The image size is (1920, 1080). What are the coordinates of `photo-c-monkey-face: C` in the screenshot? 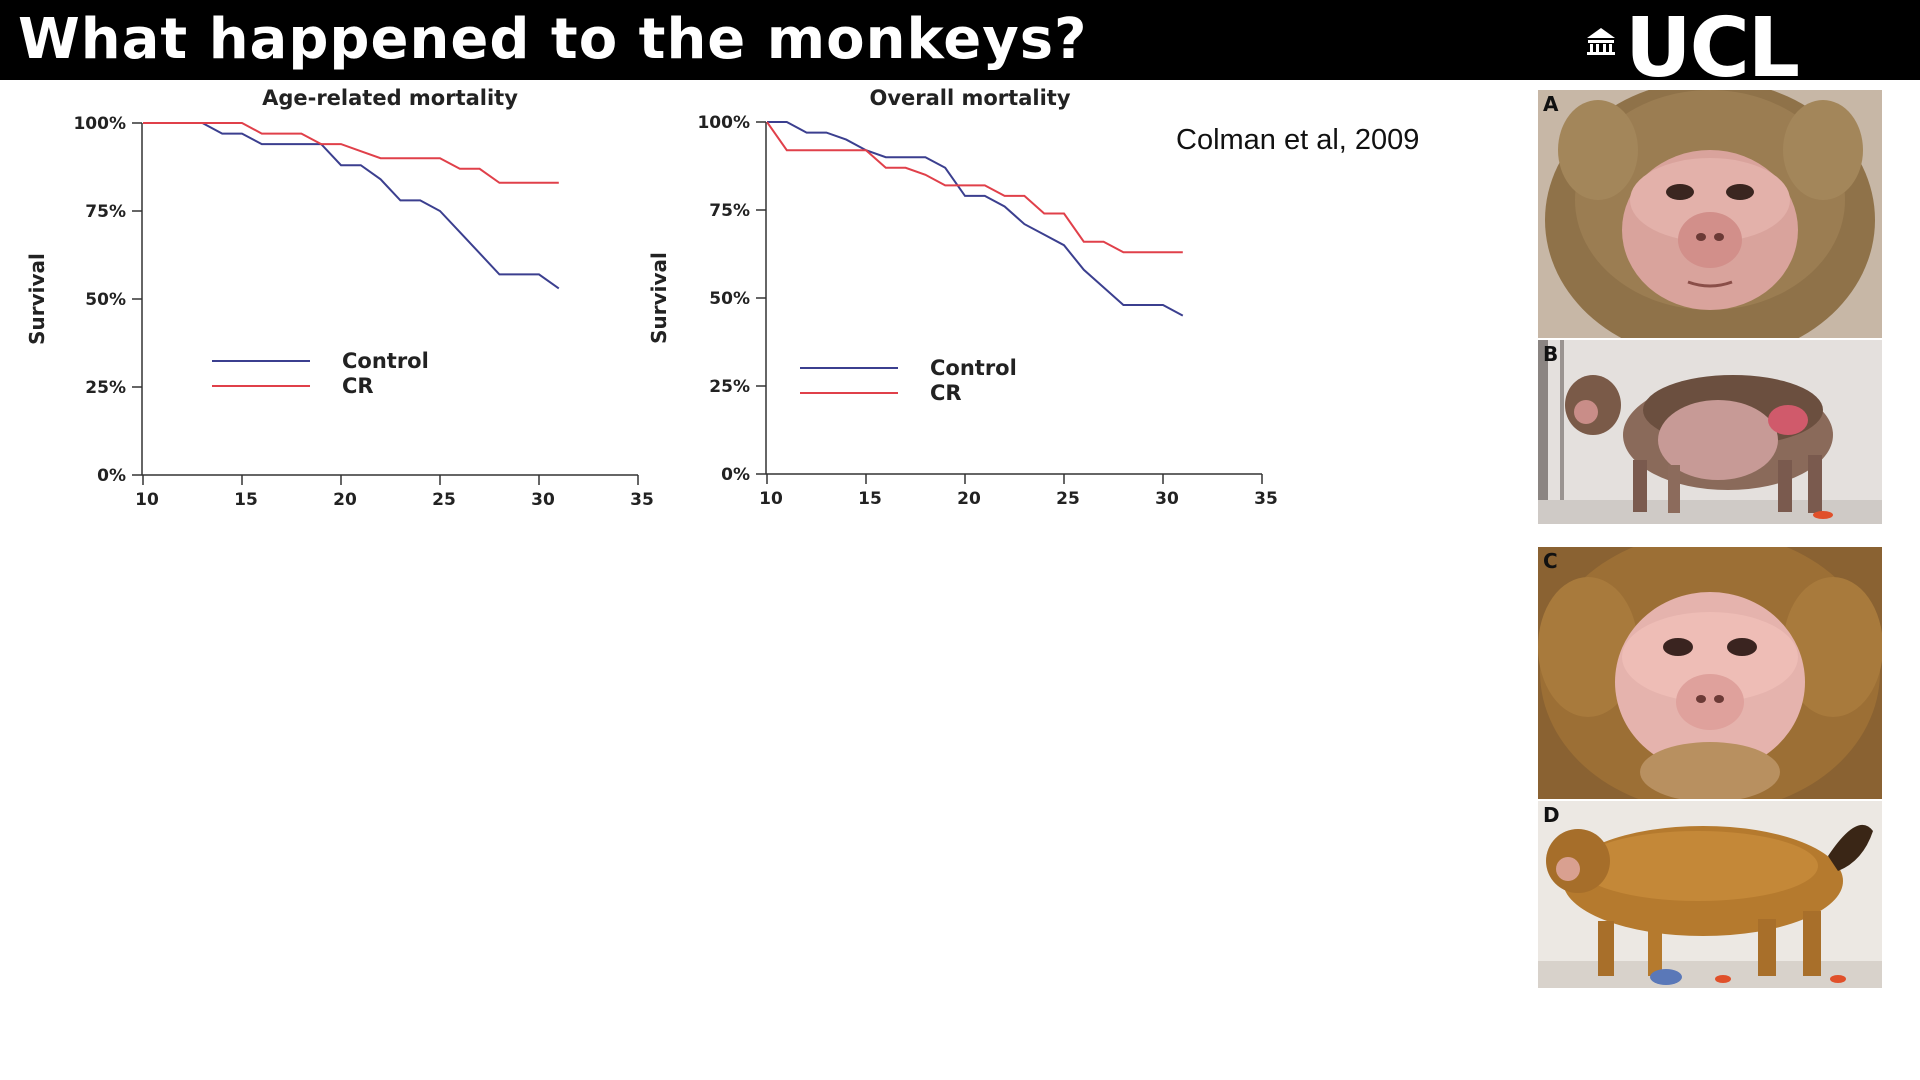 It's located at (1710, 673).